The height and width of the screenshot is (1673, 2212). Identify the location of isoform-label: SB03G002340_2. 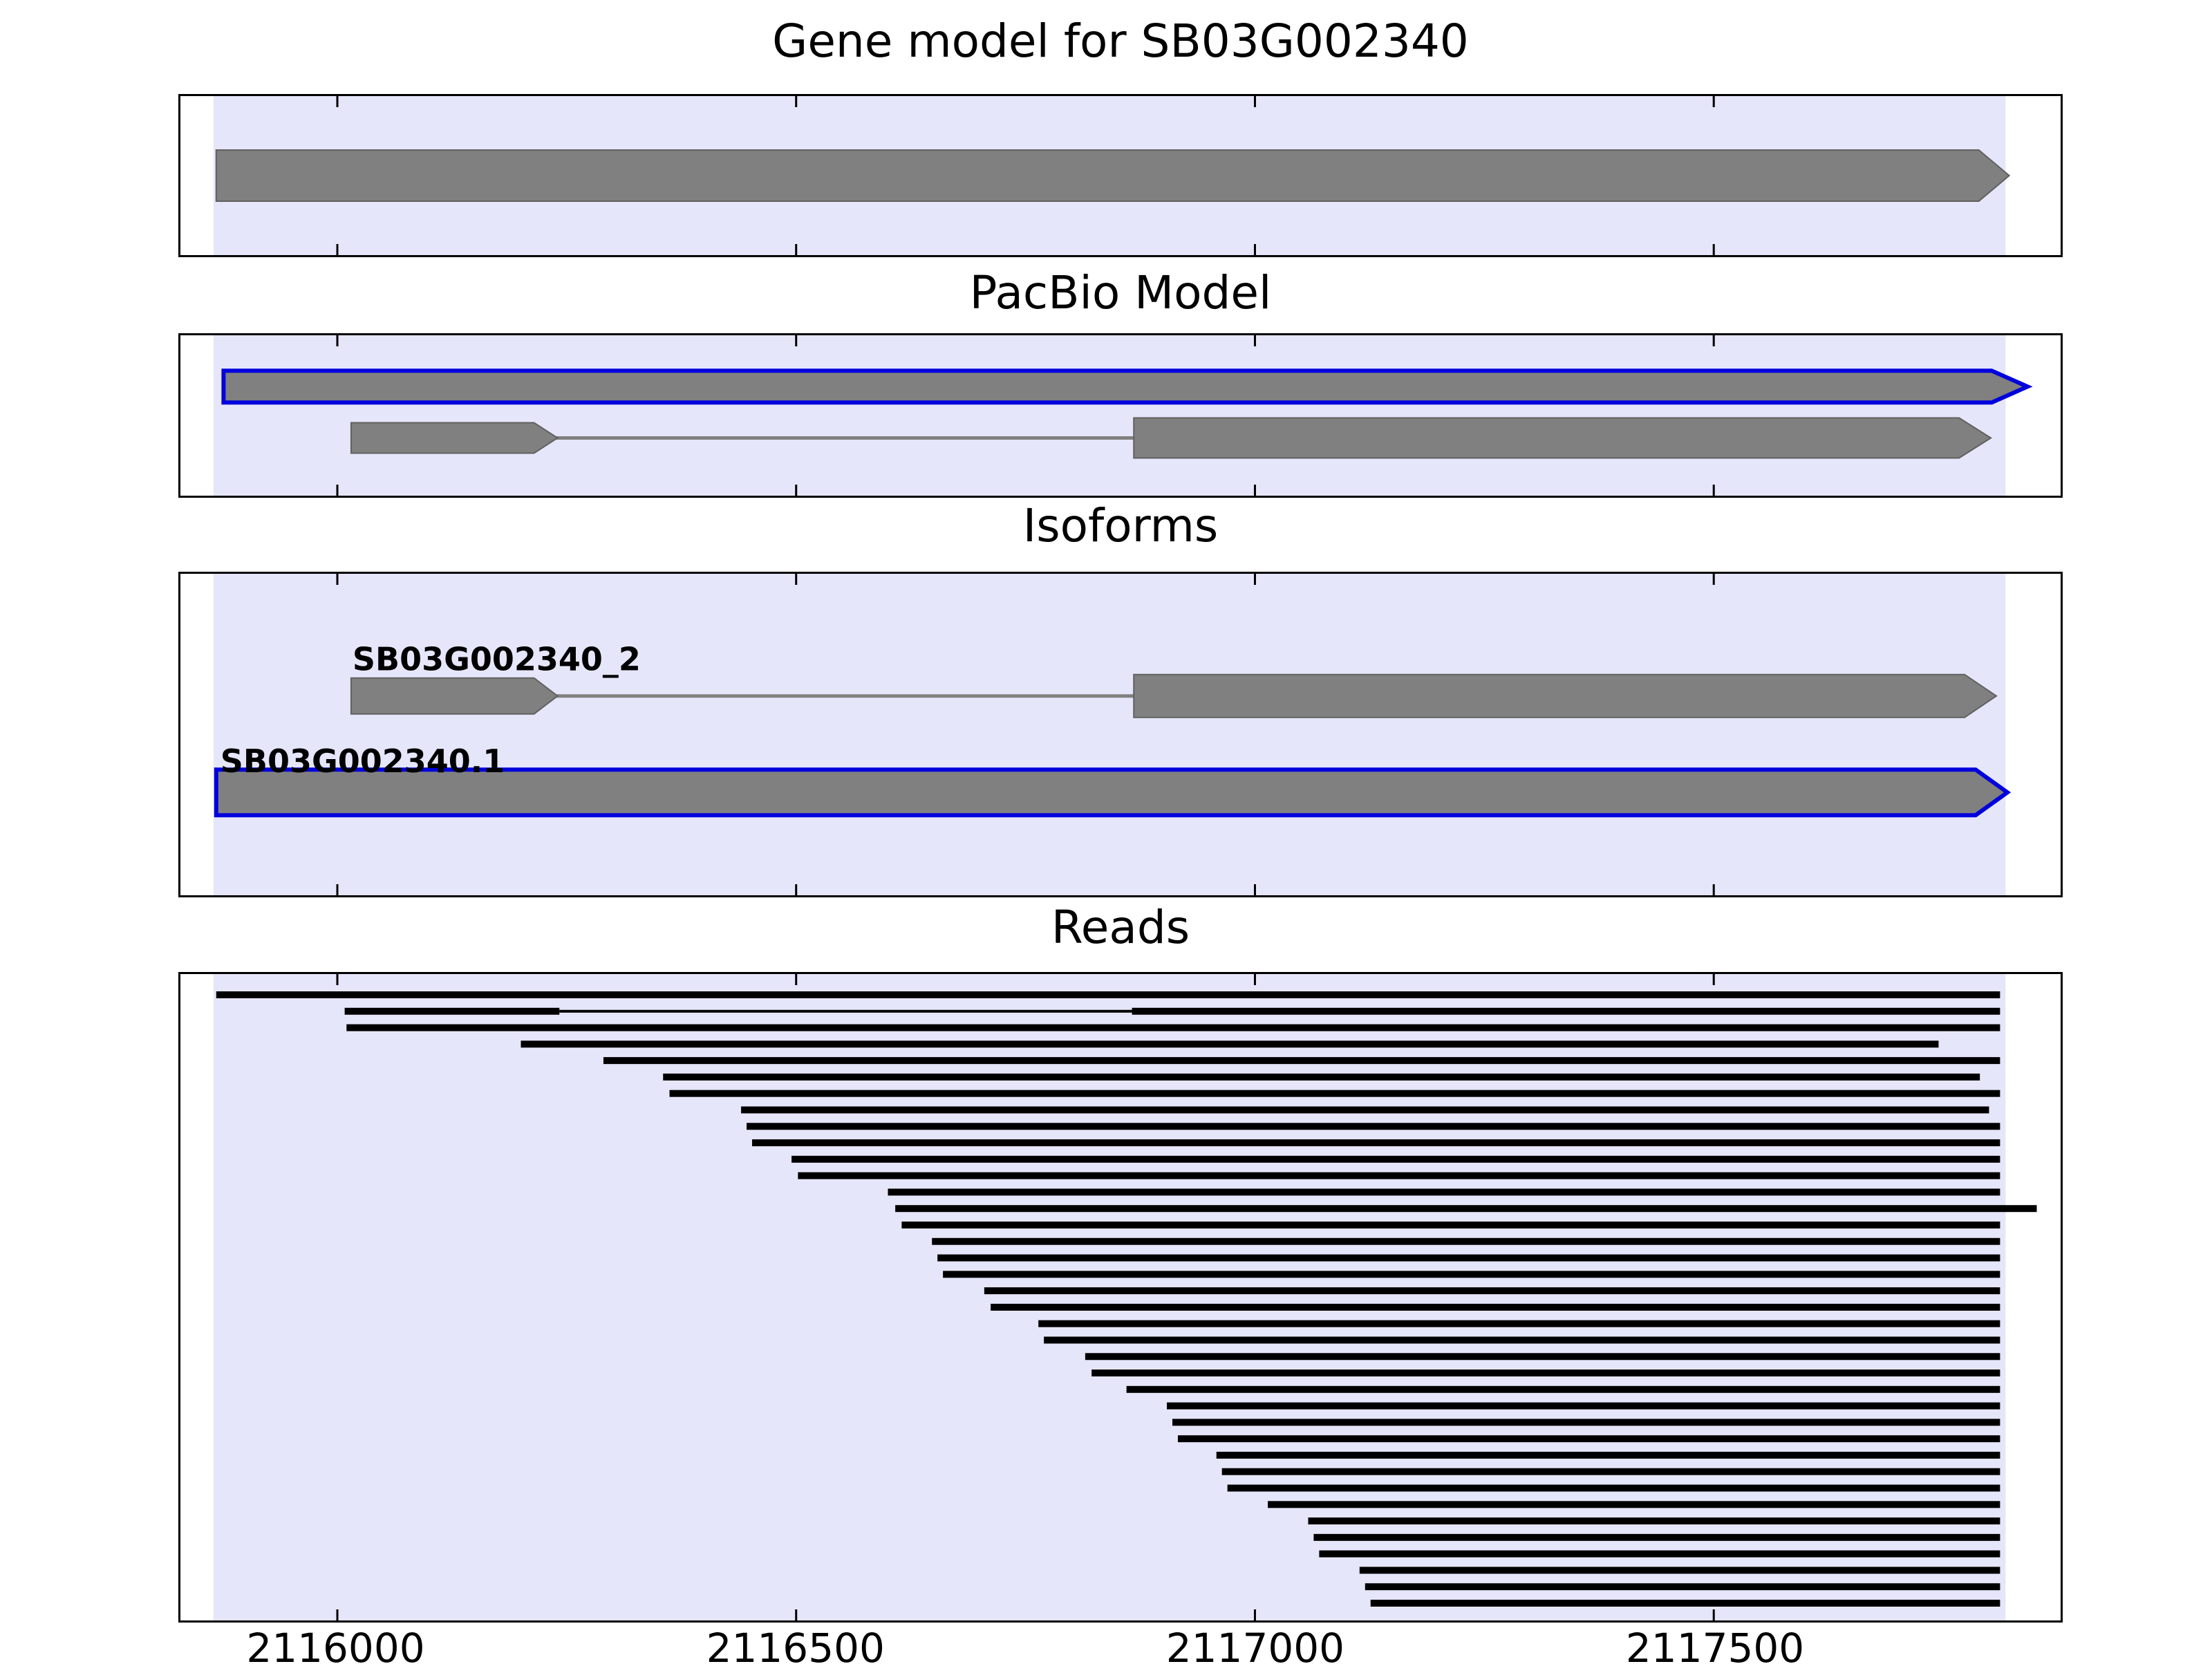
(497, 659).